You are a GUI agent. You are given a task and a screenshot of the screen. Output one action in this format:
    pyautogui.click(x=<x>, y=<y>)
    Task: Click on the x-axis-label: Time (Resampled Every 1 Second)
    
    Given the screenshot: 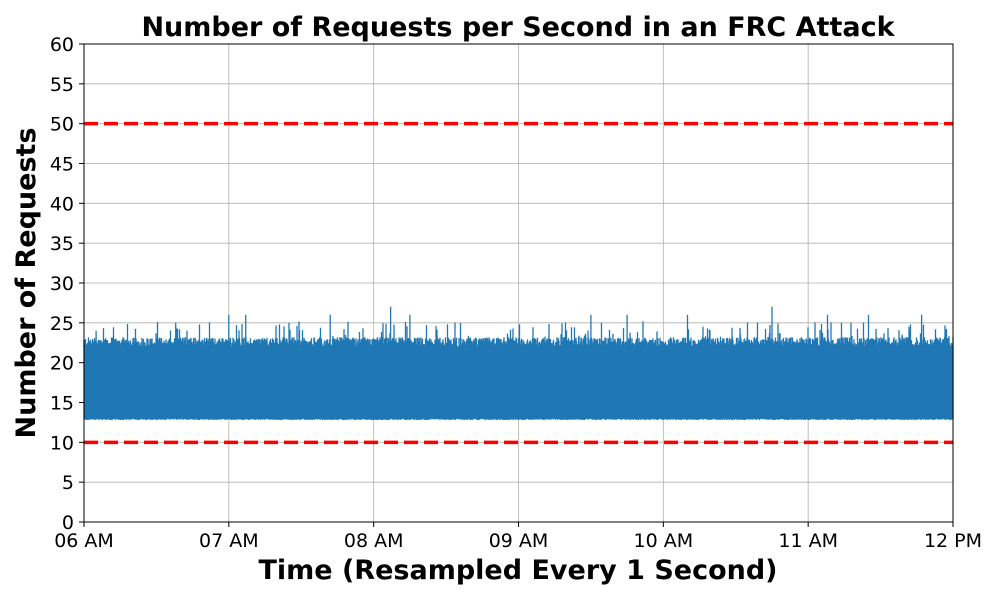 What is the action you would take?
    pyautogui.click(x=517, y=570)
    